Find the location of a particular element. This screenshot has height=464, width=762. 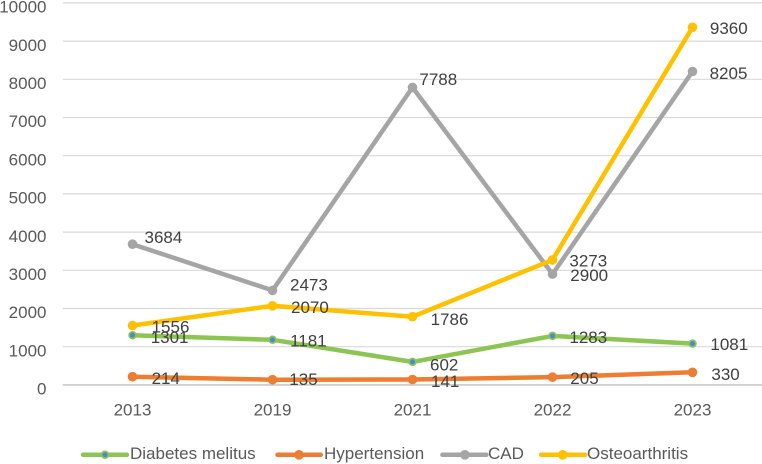

svg-text: 3273 is located at coordinates (588, 260).